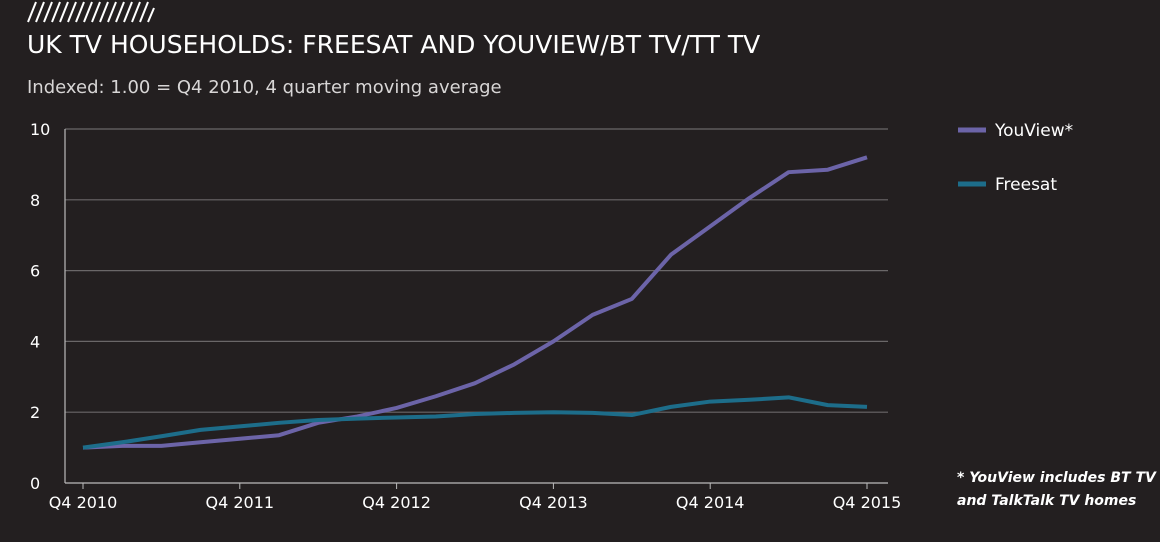  I want to click on footnote: * YouView includes BT TV, so click(1057, 478).